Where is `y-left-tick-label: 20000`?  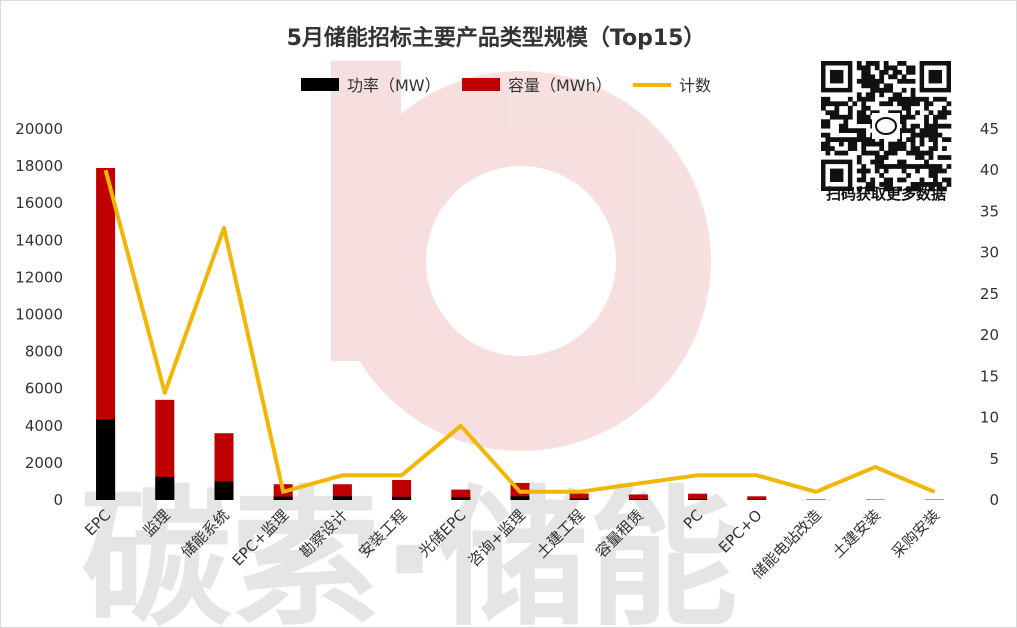
y-left-tick-label: 20000 is located at coordinates (39, 129).